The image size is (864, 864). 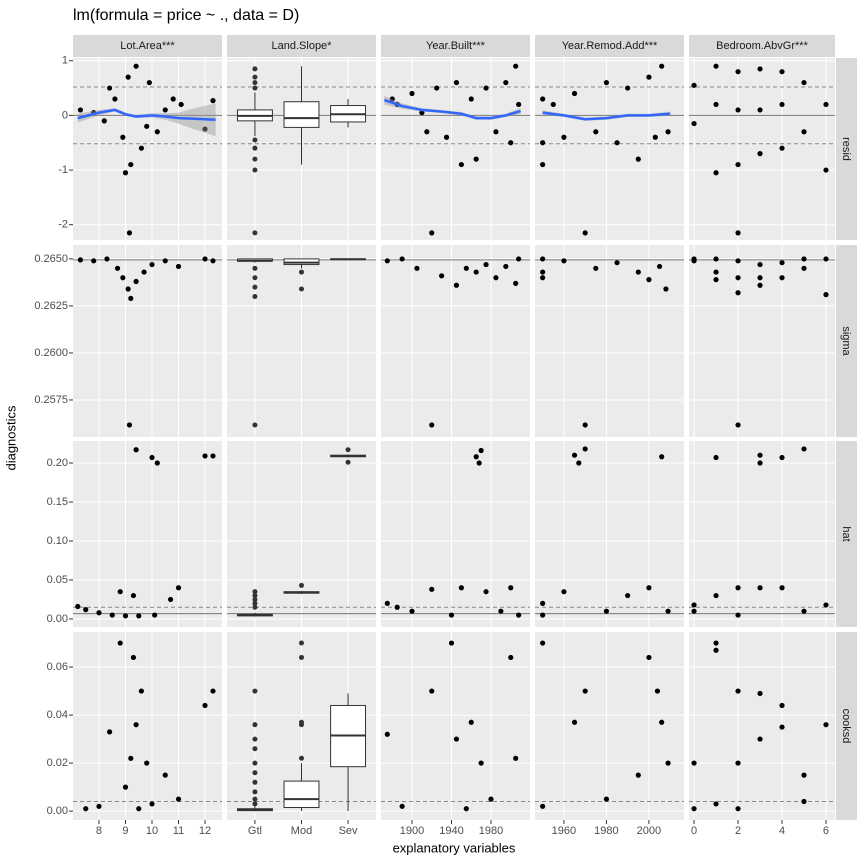 What do you see at coordinates (63, 225) in the screenshot?
I see `y-tick-label: -2` at bounding box center [63, 225].